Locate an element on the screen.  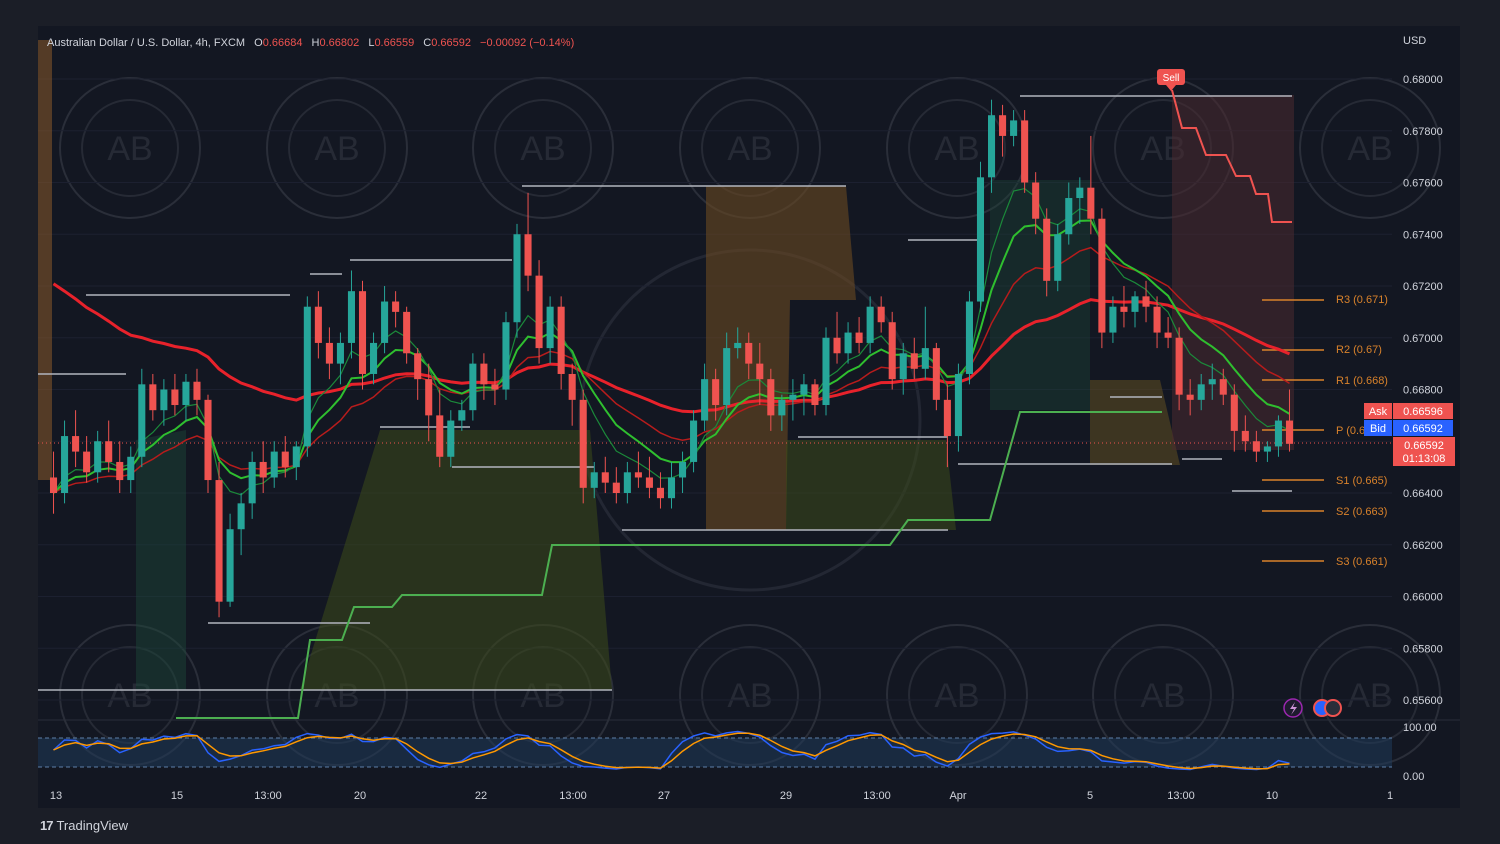
tradingview-branding: 17 TradingView is located at coordinates (84, 825).